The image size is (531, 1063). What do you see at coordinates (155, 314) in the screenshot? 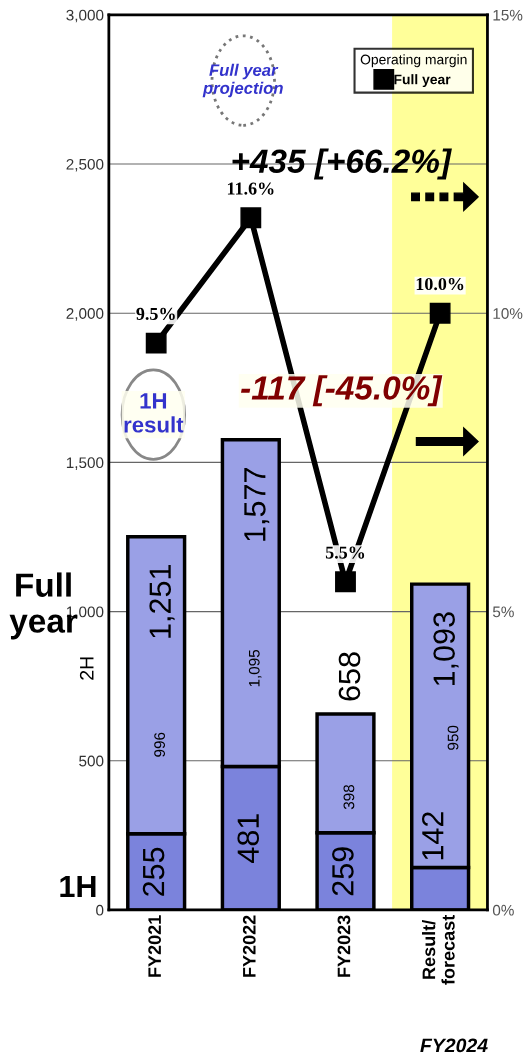
I see `data-label: 9.5%` at bounding box center [155, 314].